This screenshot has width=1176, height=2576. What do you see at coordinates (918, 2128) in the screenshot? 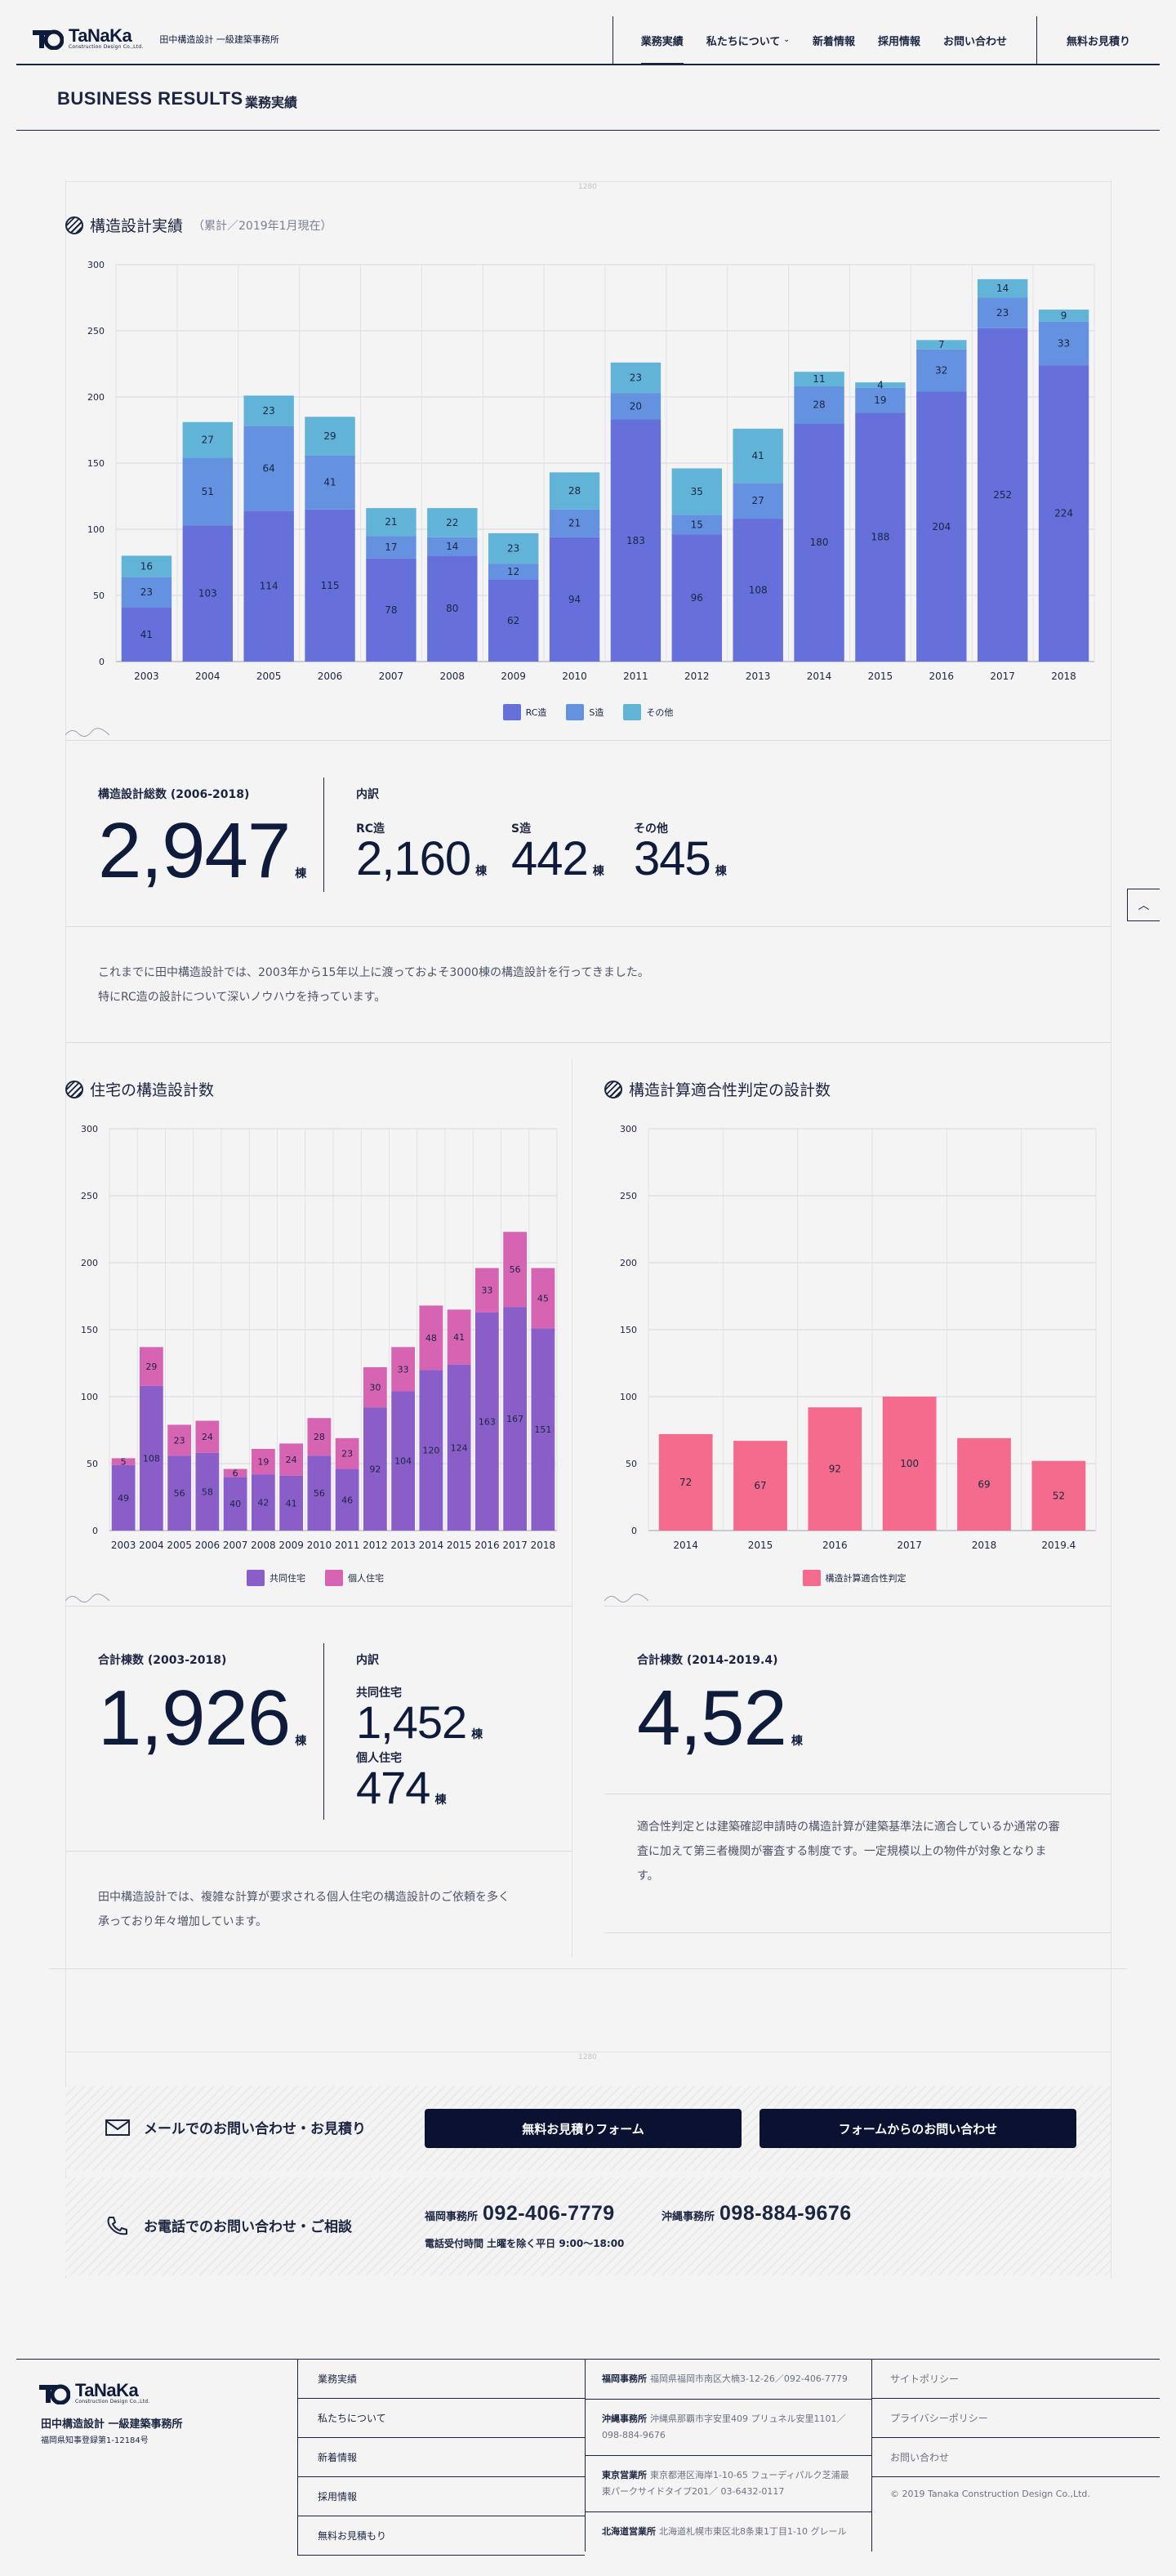
I see `contact-form-button: フォームからのお問い合わせ` at bounding box center [918, 2128].